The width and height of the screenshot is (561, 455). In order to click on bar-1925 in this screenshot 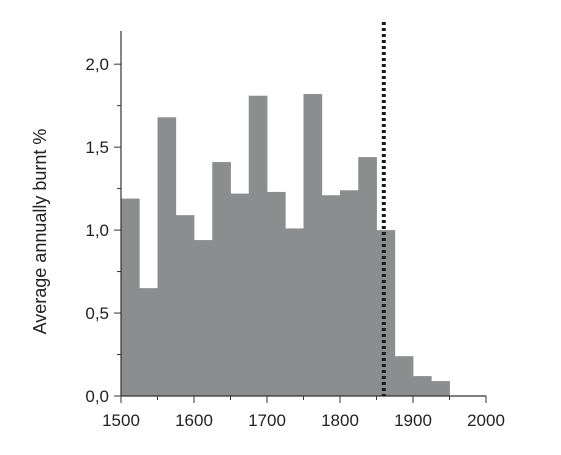, I will do `click(440, 388)`.